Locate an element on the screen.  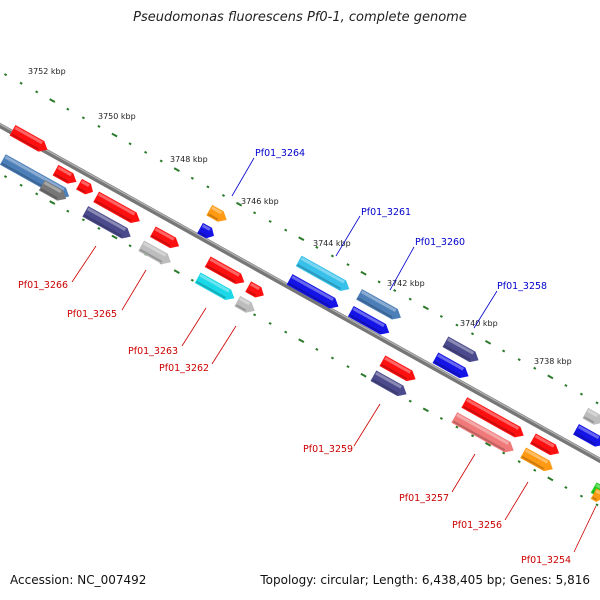
gene-label: Pf01_3254 is located at coordinates (546, 560).